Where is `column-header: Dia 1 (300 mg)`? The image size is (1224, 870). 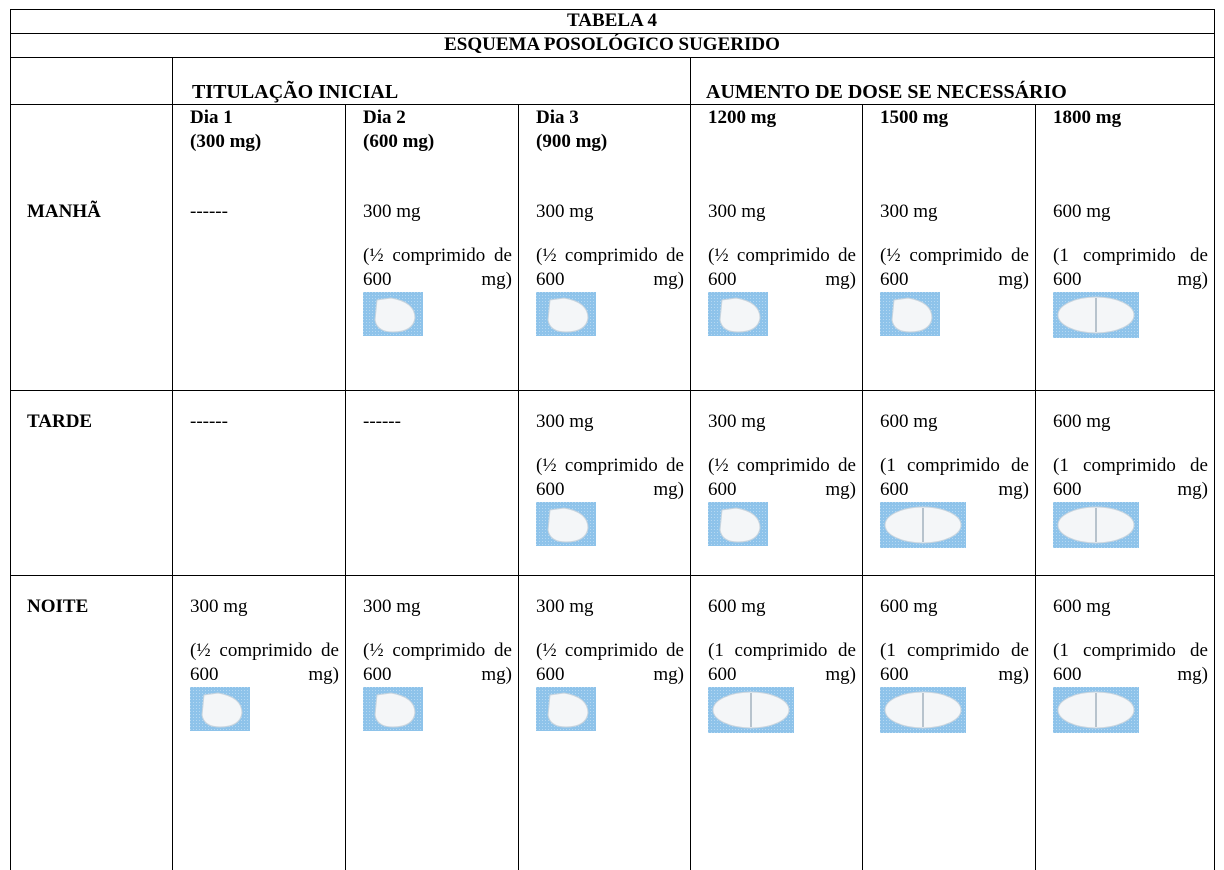 column-header: Dia 1 (300 mg) is located at coordinates (225, 130).